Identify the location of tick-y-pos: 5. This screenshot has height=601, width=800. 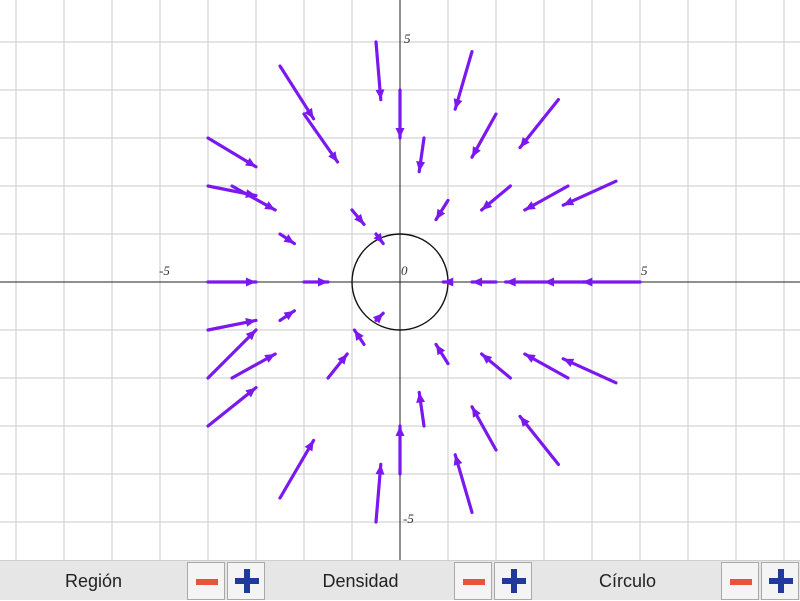
(407, 38).